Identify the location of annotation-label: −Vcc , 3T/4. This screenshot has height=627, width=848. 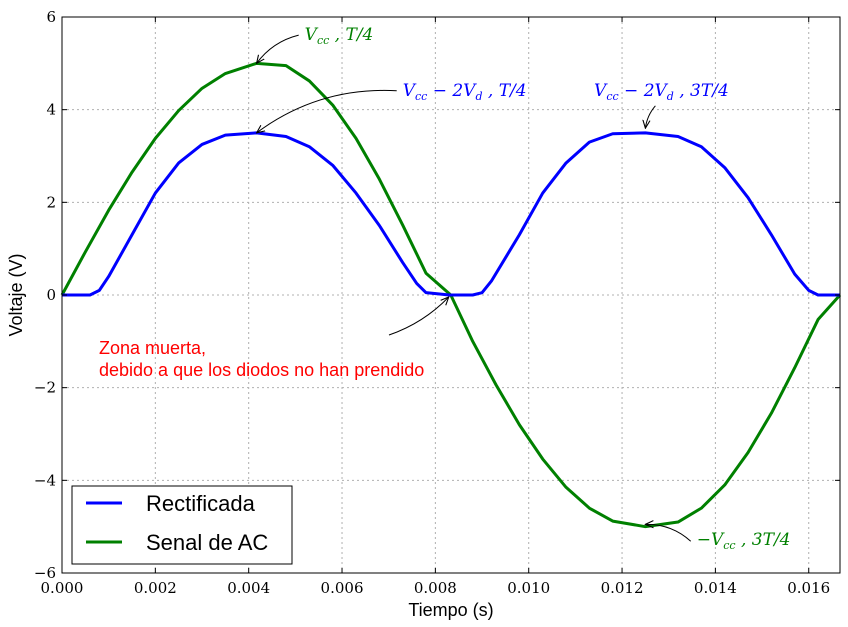
(744, 541).